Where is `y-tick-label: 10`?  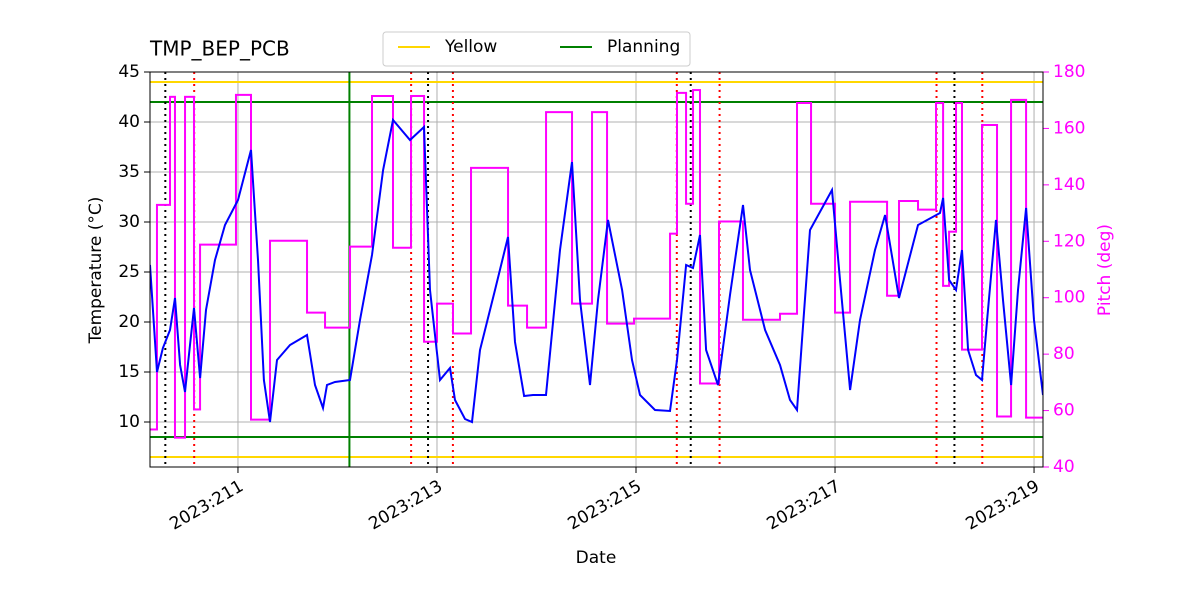
y-tick-label: 10 is located at coordinates (129, 422).